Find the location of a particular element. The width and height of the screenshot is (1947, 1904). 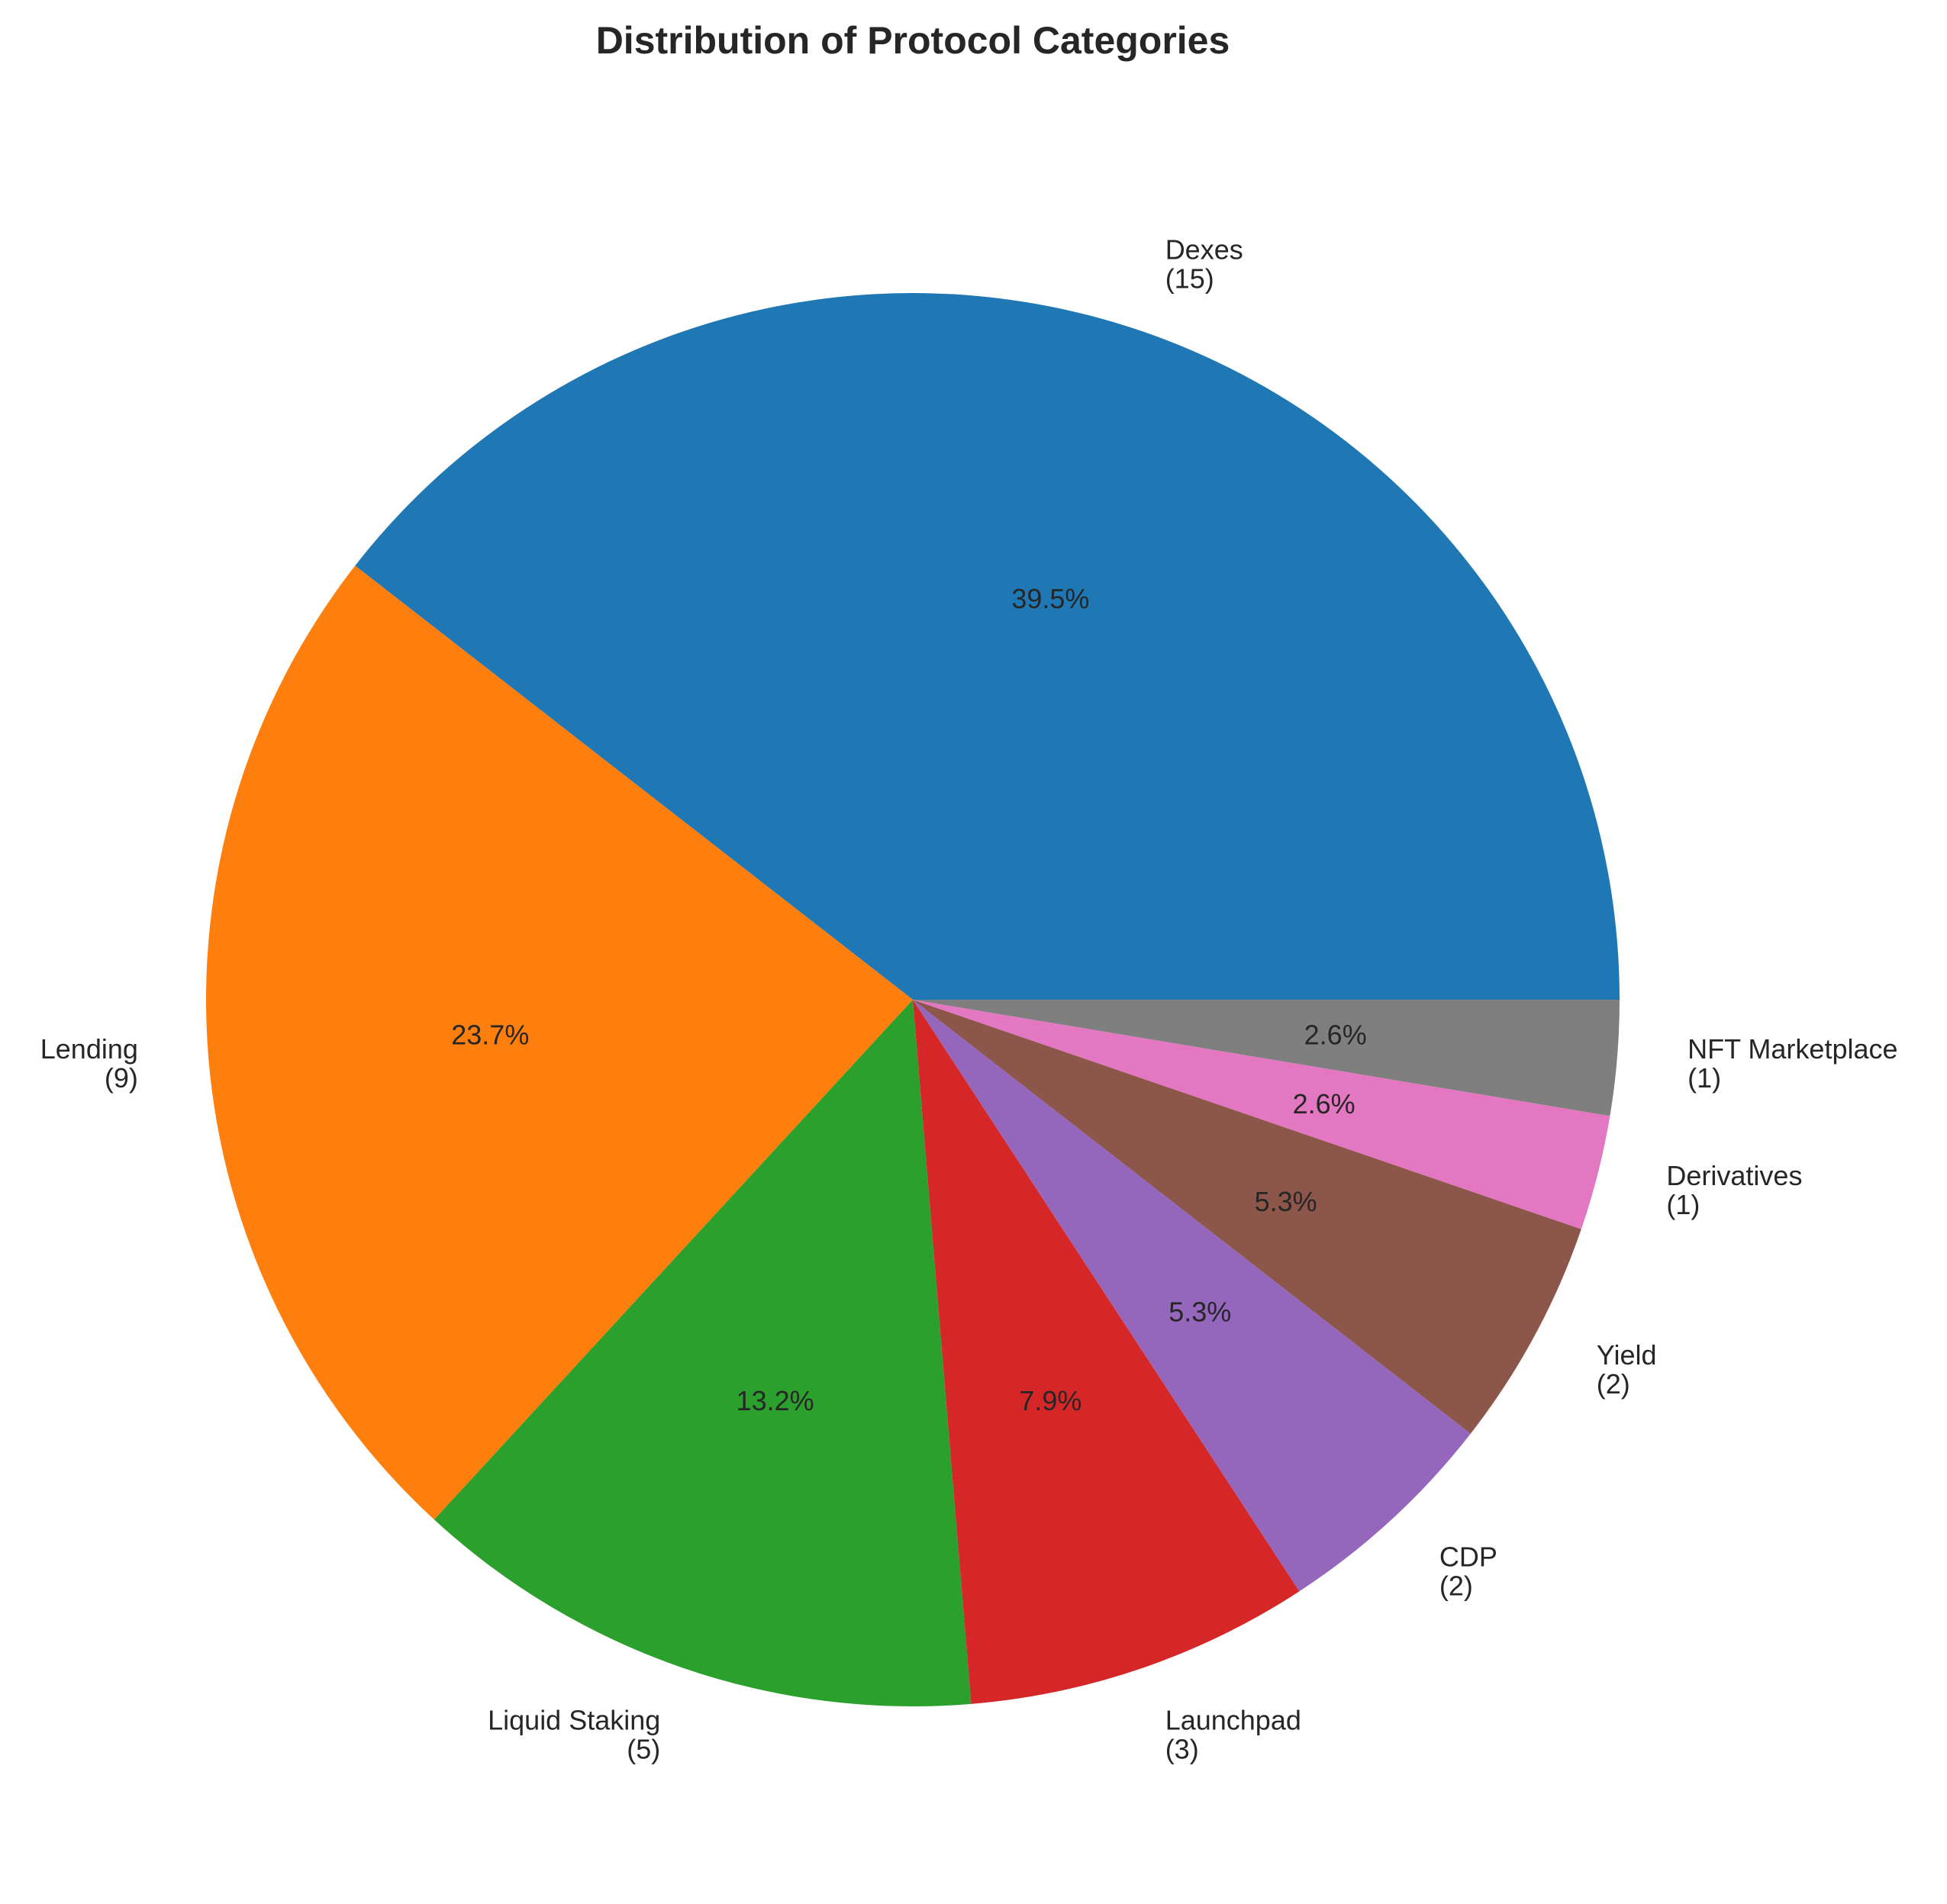

category-name: Launchpad is located at coordinates (1233, 1719).